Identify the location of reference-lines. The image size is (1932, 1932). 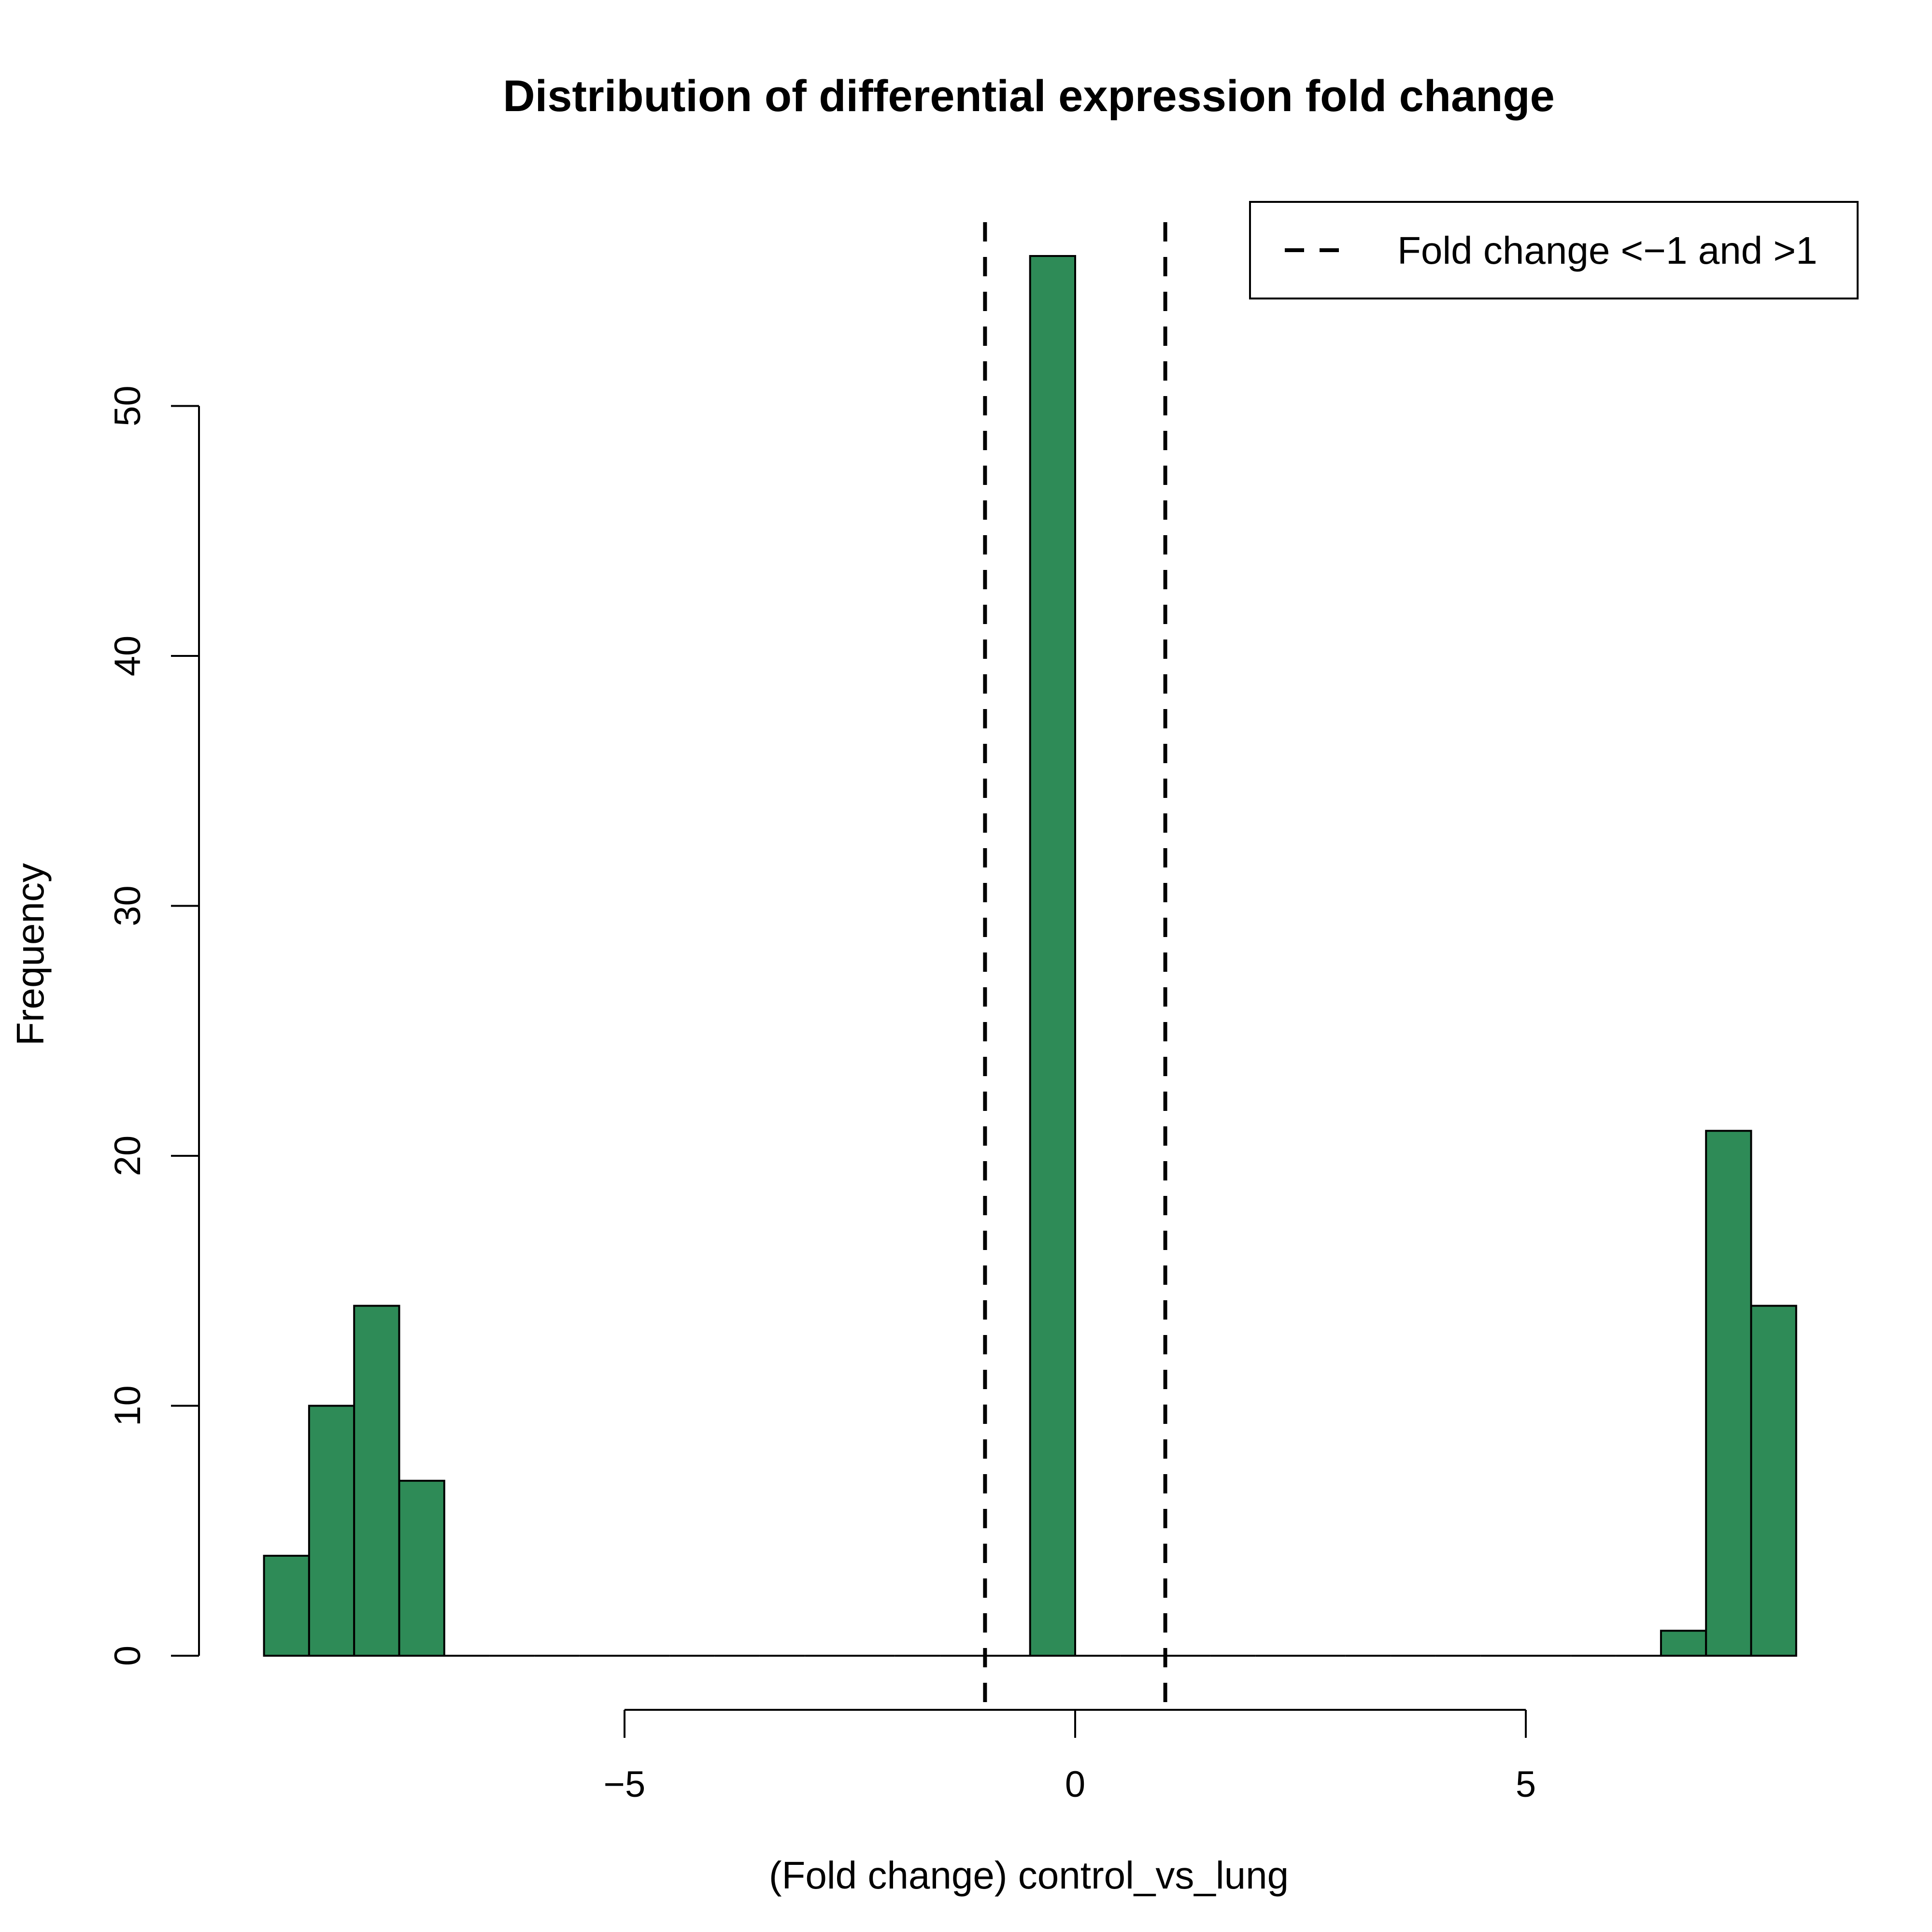
(1075, 968).